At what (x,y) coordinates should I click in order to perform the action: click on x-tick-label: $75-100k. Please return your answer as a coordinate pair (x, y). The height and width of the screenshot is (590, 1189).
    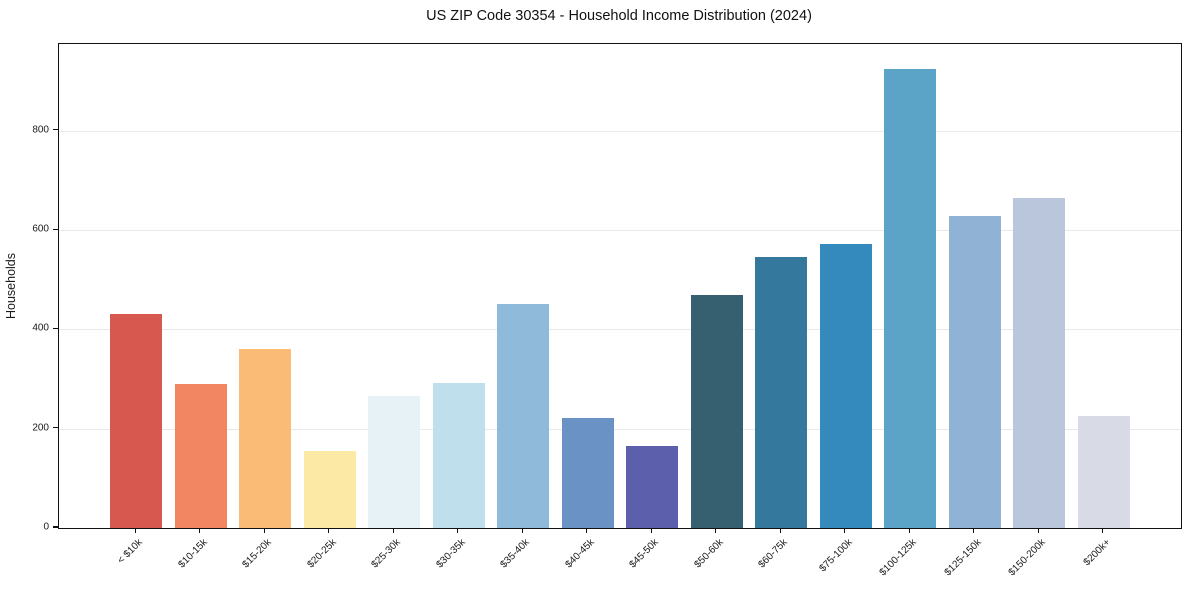
    Looking at the image, I should click on (836, 556).